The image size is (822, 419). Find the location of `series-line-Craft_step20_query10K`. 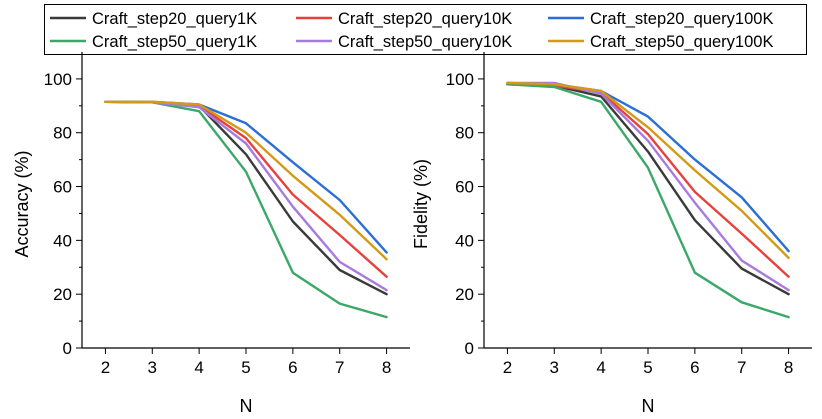

series-line-Craft_step20_query10K is located at coordinates (246, 189).